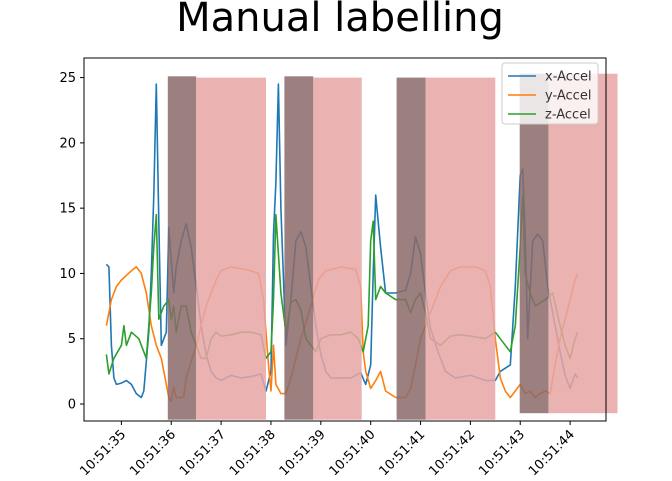 Image resolution: width=672 pixels, height=481 pixels. What do you see at coordinates (568, 77) in the screenshot?
I see `legend-label: x-Accel` at bounding box center [568, 77].